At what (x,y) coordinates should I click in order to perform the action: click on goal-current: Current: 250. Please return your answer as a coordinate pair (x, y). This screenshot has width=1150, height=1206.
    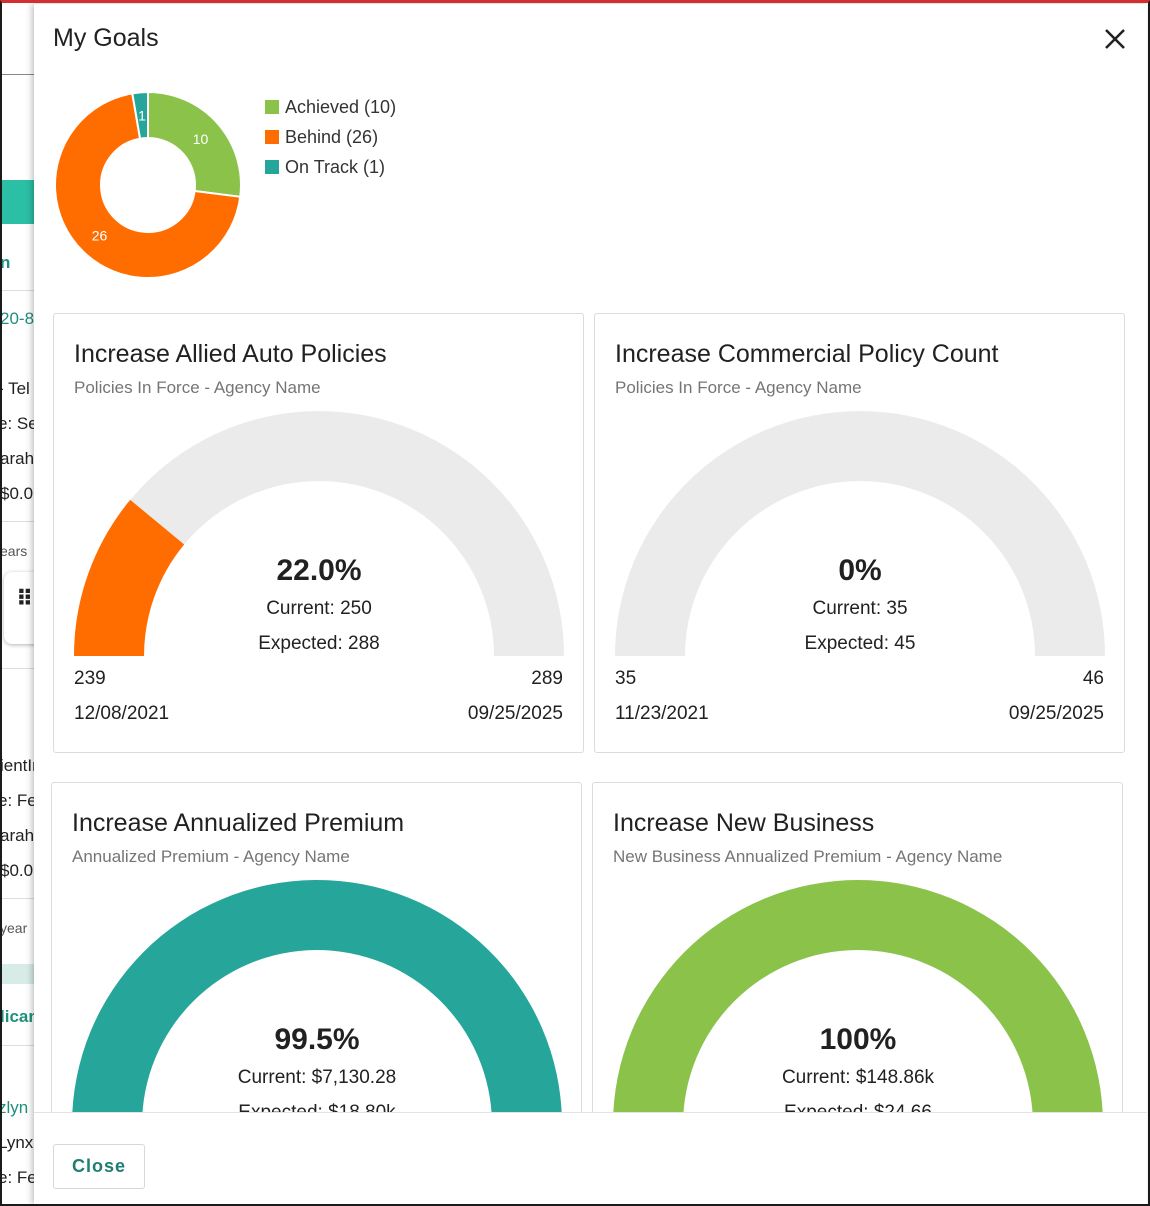
    Looking at the image, I should click on (319, 608).